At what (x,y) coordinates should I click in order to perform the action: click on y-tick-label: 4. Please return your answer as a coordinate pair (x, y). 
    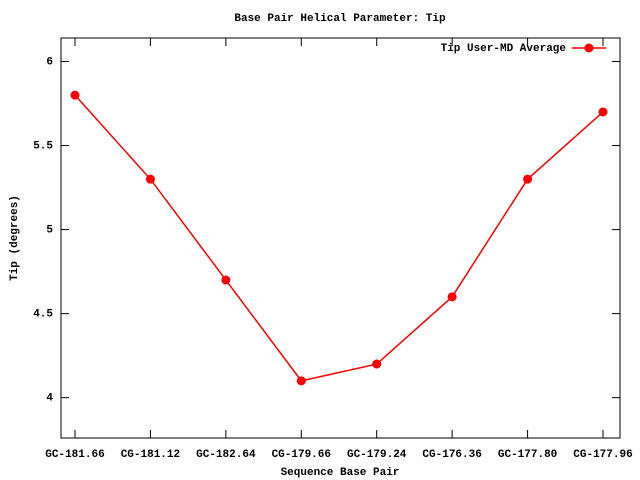
    Looking at the image, I should click on (49, 399).